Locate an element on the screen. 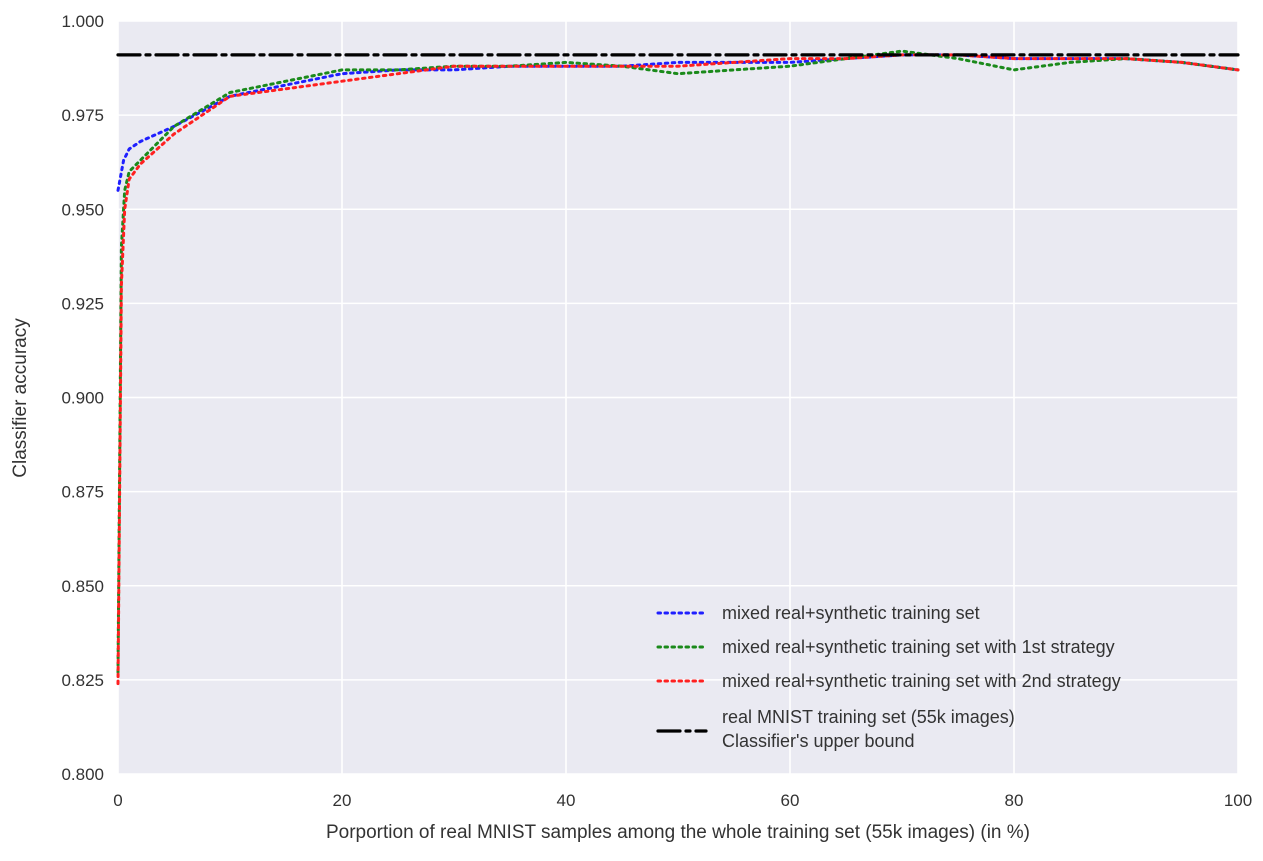 The image size is (1263, 861). x-tick-label: 100 is located at coordinates (1238, 800).